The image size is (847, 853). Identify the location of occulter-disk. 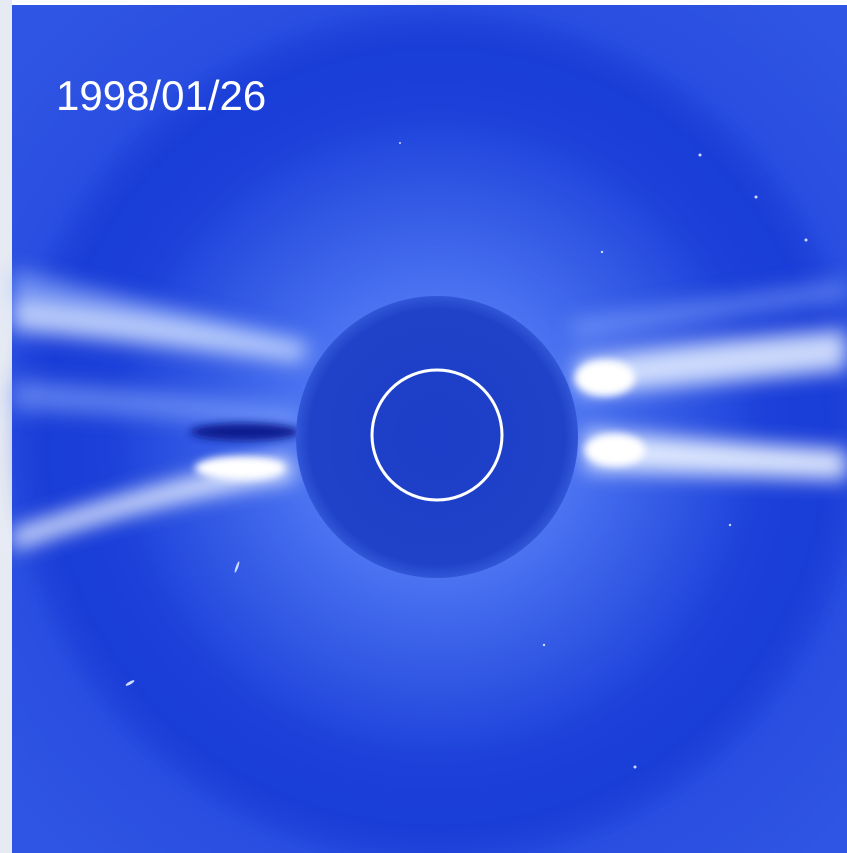
(437, 437).